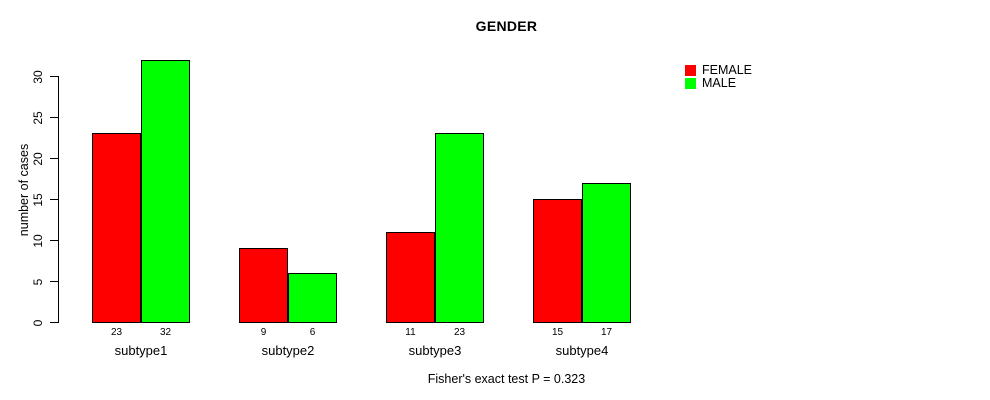 This screenshot has width=990, height=400. I want to click on y-tick-label: 25, so click(38, 117).